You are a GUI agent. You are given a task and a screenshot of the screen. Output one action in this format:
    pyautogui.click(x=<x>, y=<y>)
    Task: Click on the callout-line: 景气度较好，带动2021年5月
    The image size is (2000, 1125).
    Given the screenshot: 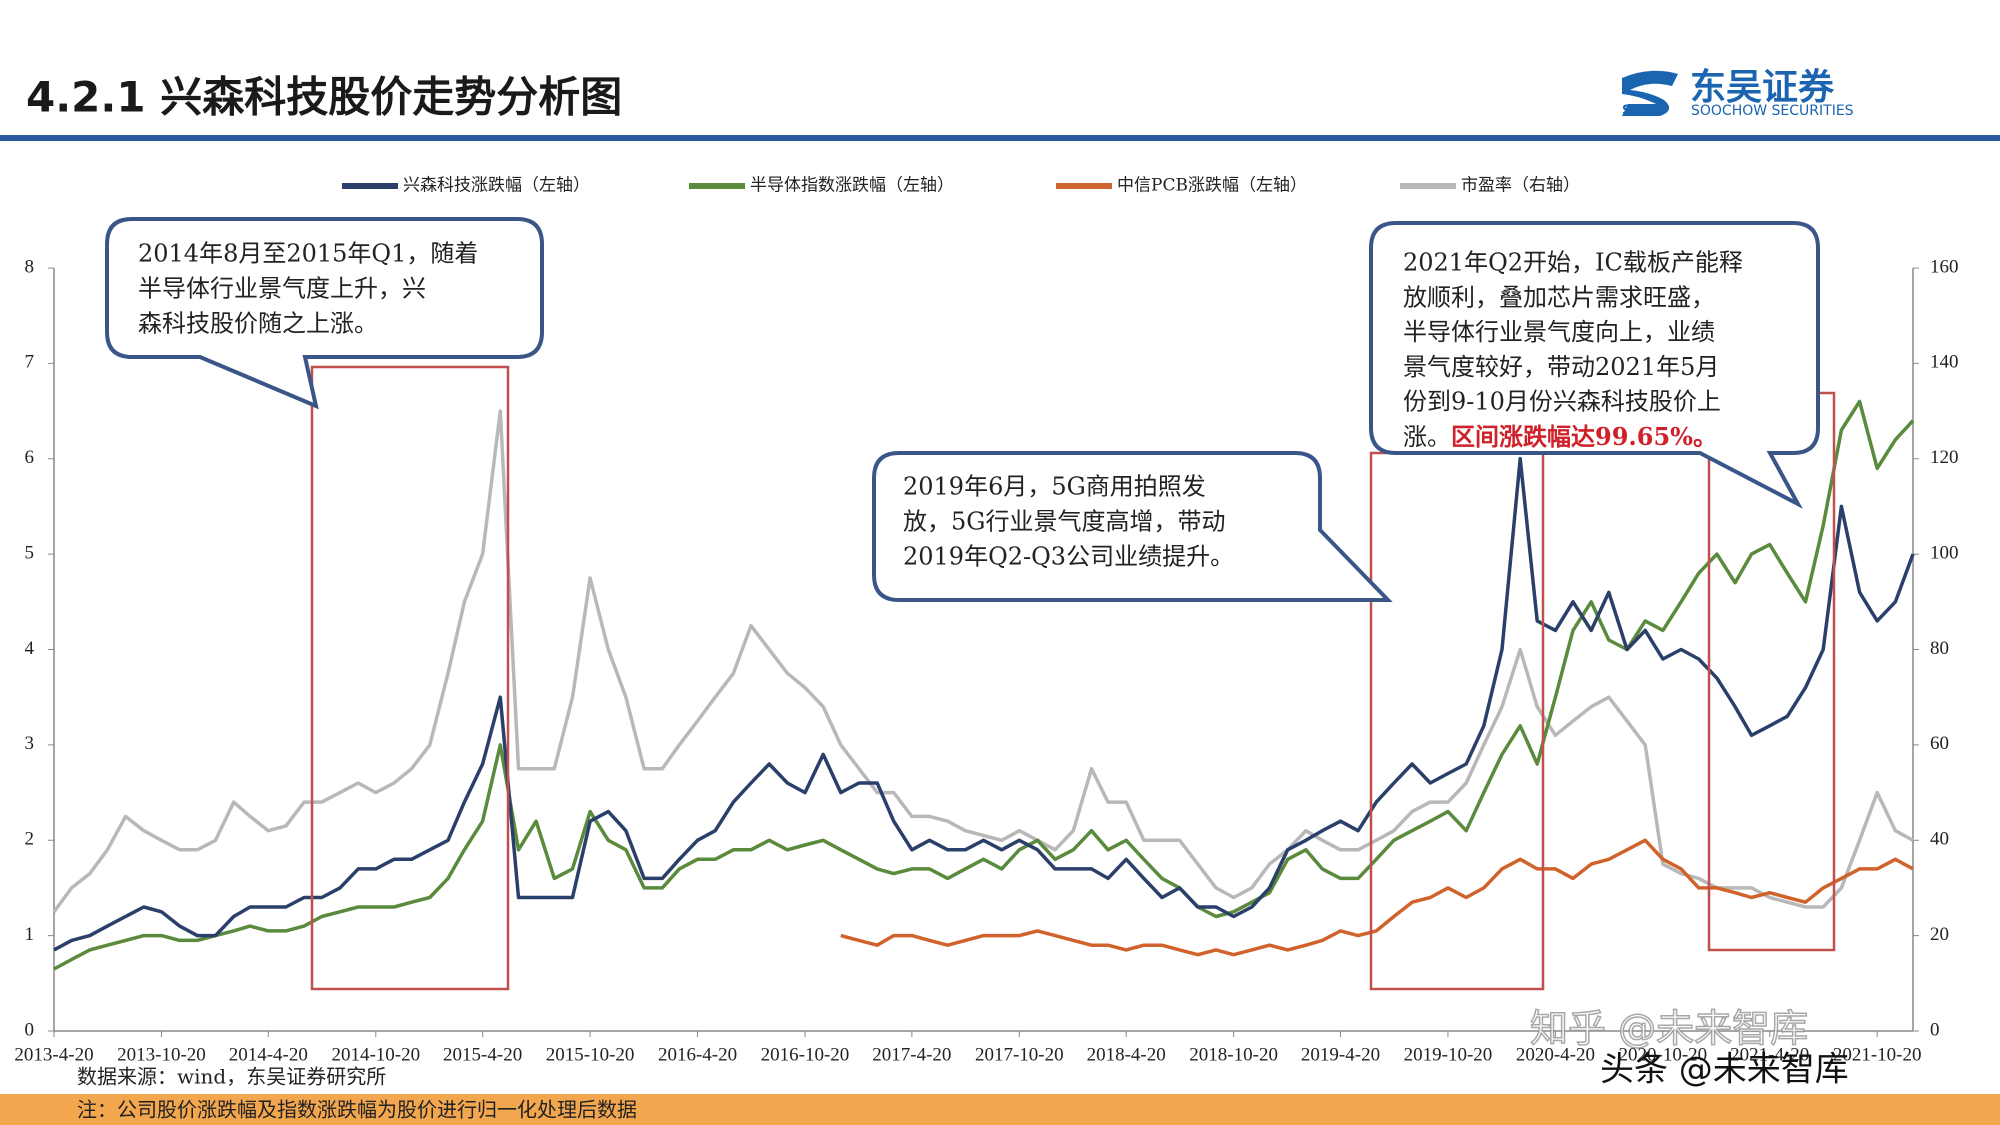 What is the action you would take?
    pyautogui.click(x=1561, y=367)
    